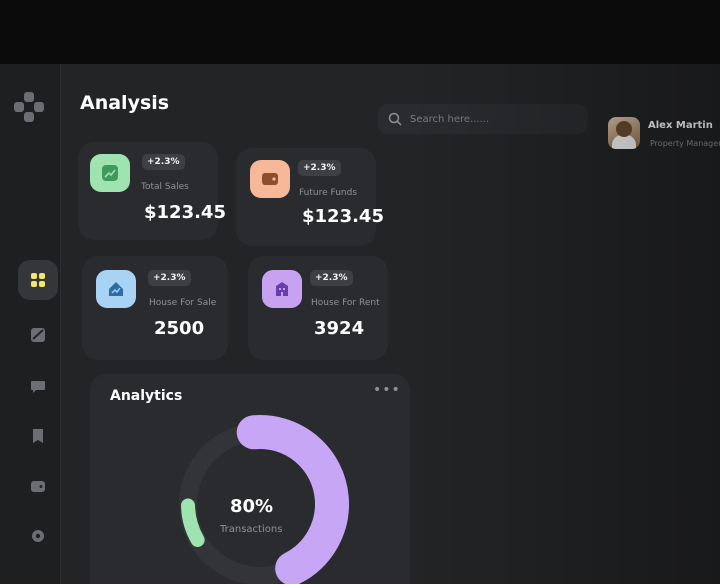  I want to click on stat-card-house-for-rent: +2.3% House For Rent 3924, so click(318, 308).